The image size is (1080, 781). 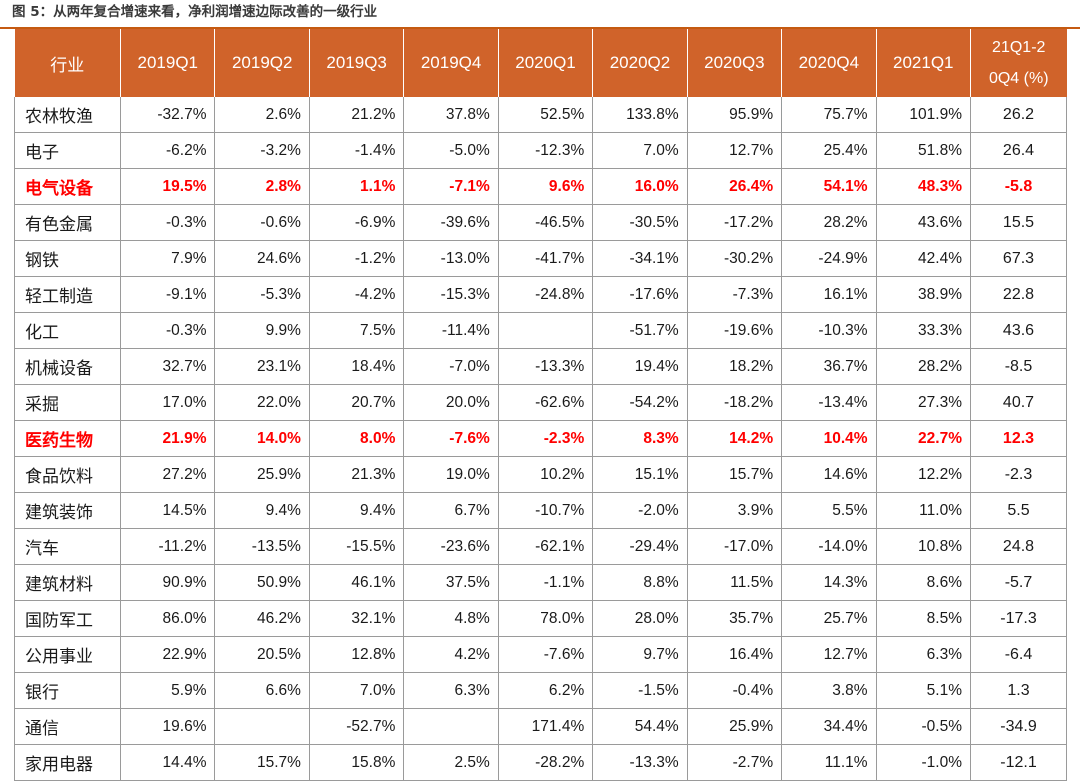 I want to click on value-cell: 16.1%, so click(x=829, y=294).